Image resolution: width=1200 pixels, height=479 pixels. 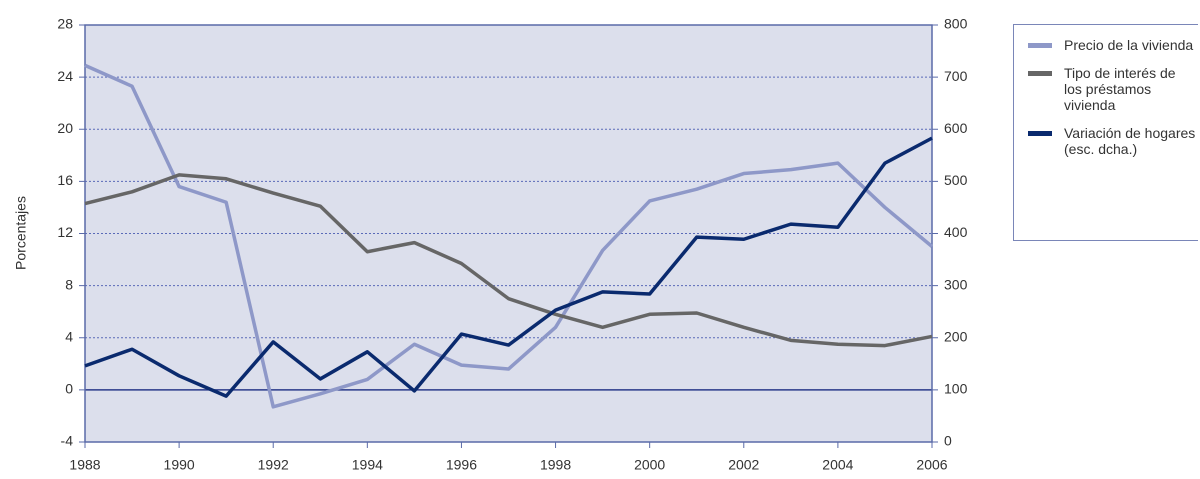 What do you see at coordinates (956, 336) in the screenshot?
I see `y2-tick-label: 200` at bounding box center [956, 336].